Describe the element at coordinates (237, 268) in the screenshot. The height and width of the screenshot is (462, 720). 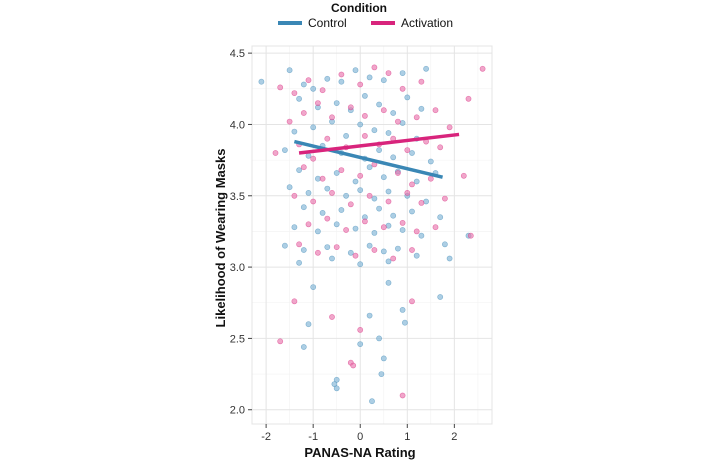
I see `y-tick-label: 3.0` at that location.